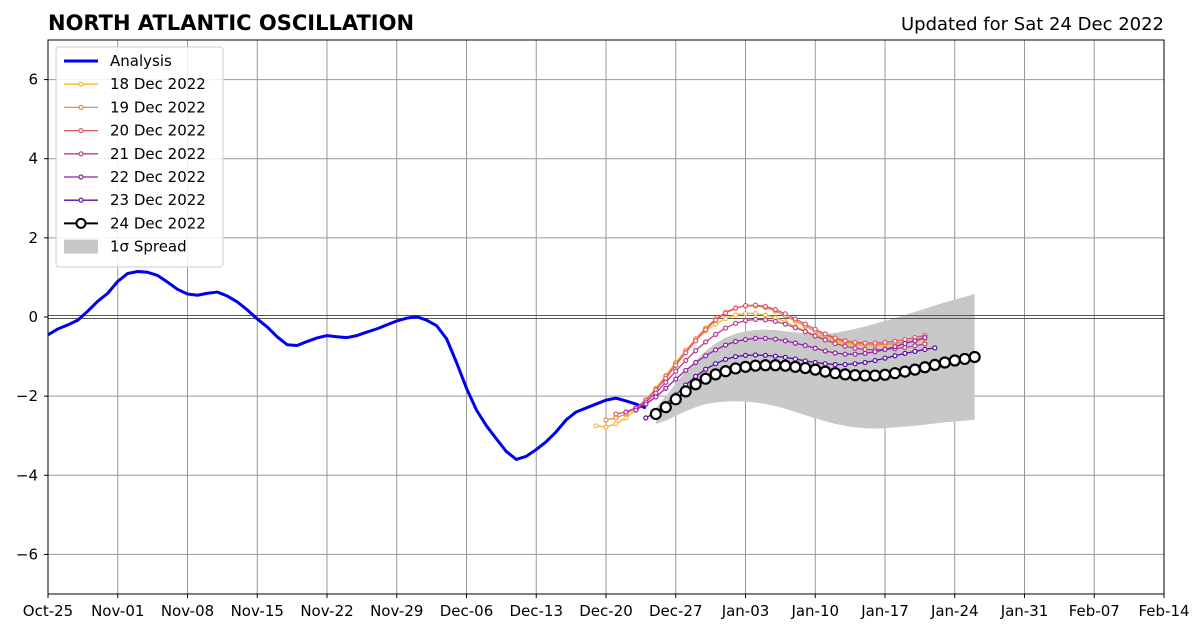 This screenshot has width=1204, height=633. I want to click on y-tick-label: 6, so click(33, 80).